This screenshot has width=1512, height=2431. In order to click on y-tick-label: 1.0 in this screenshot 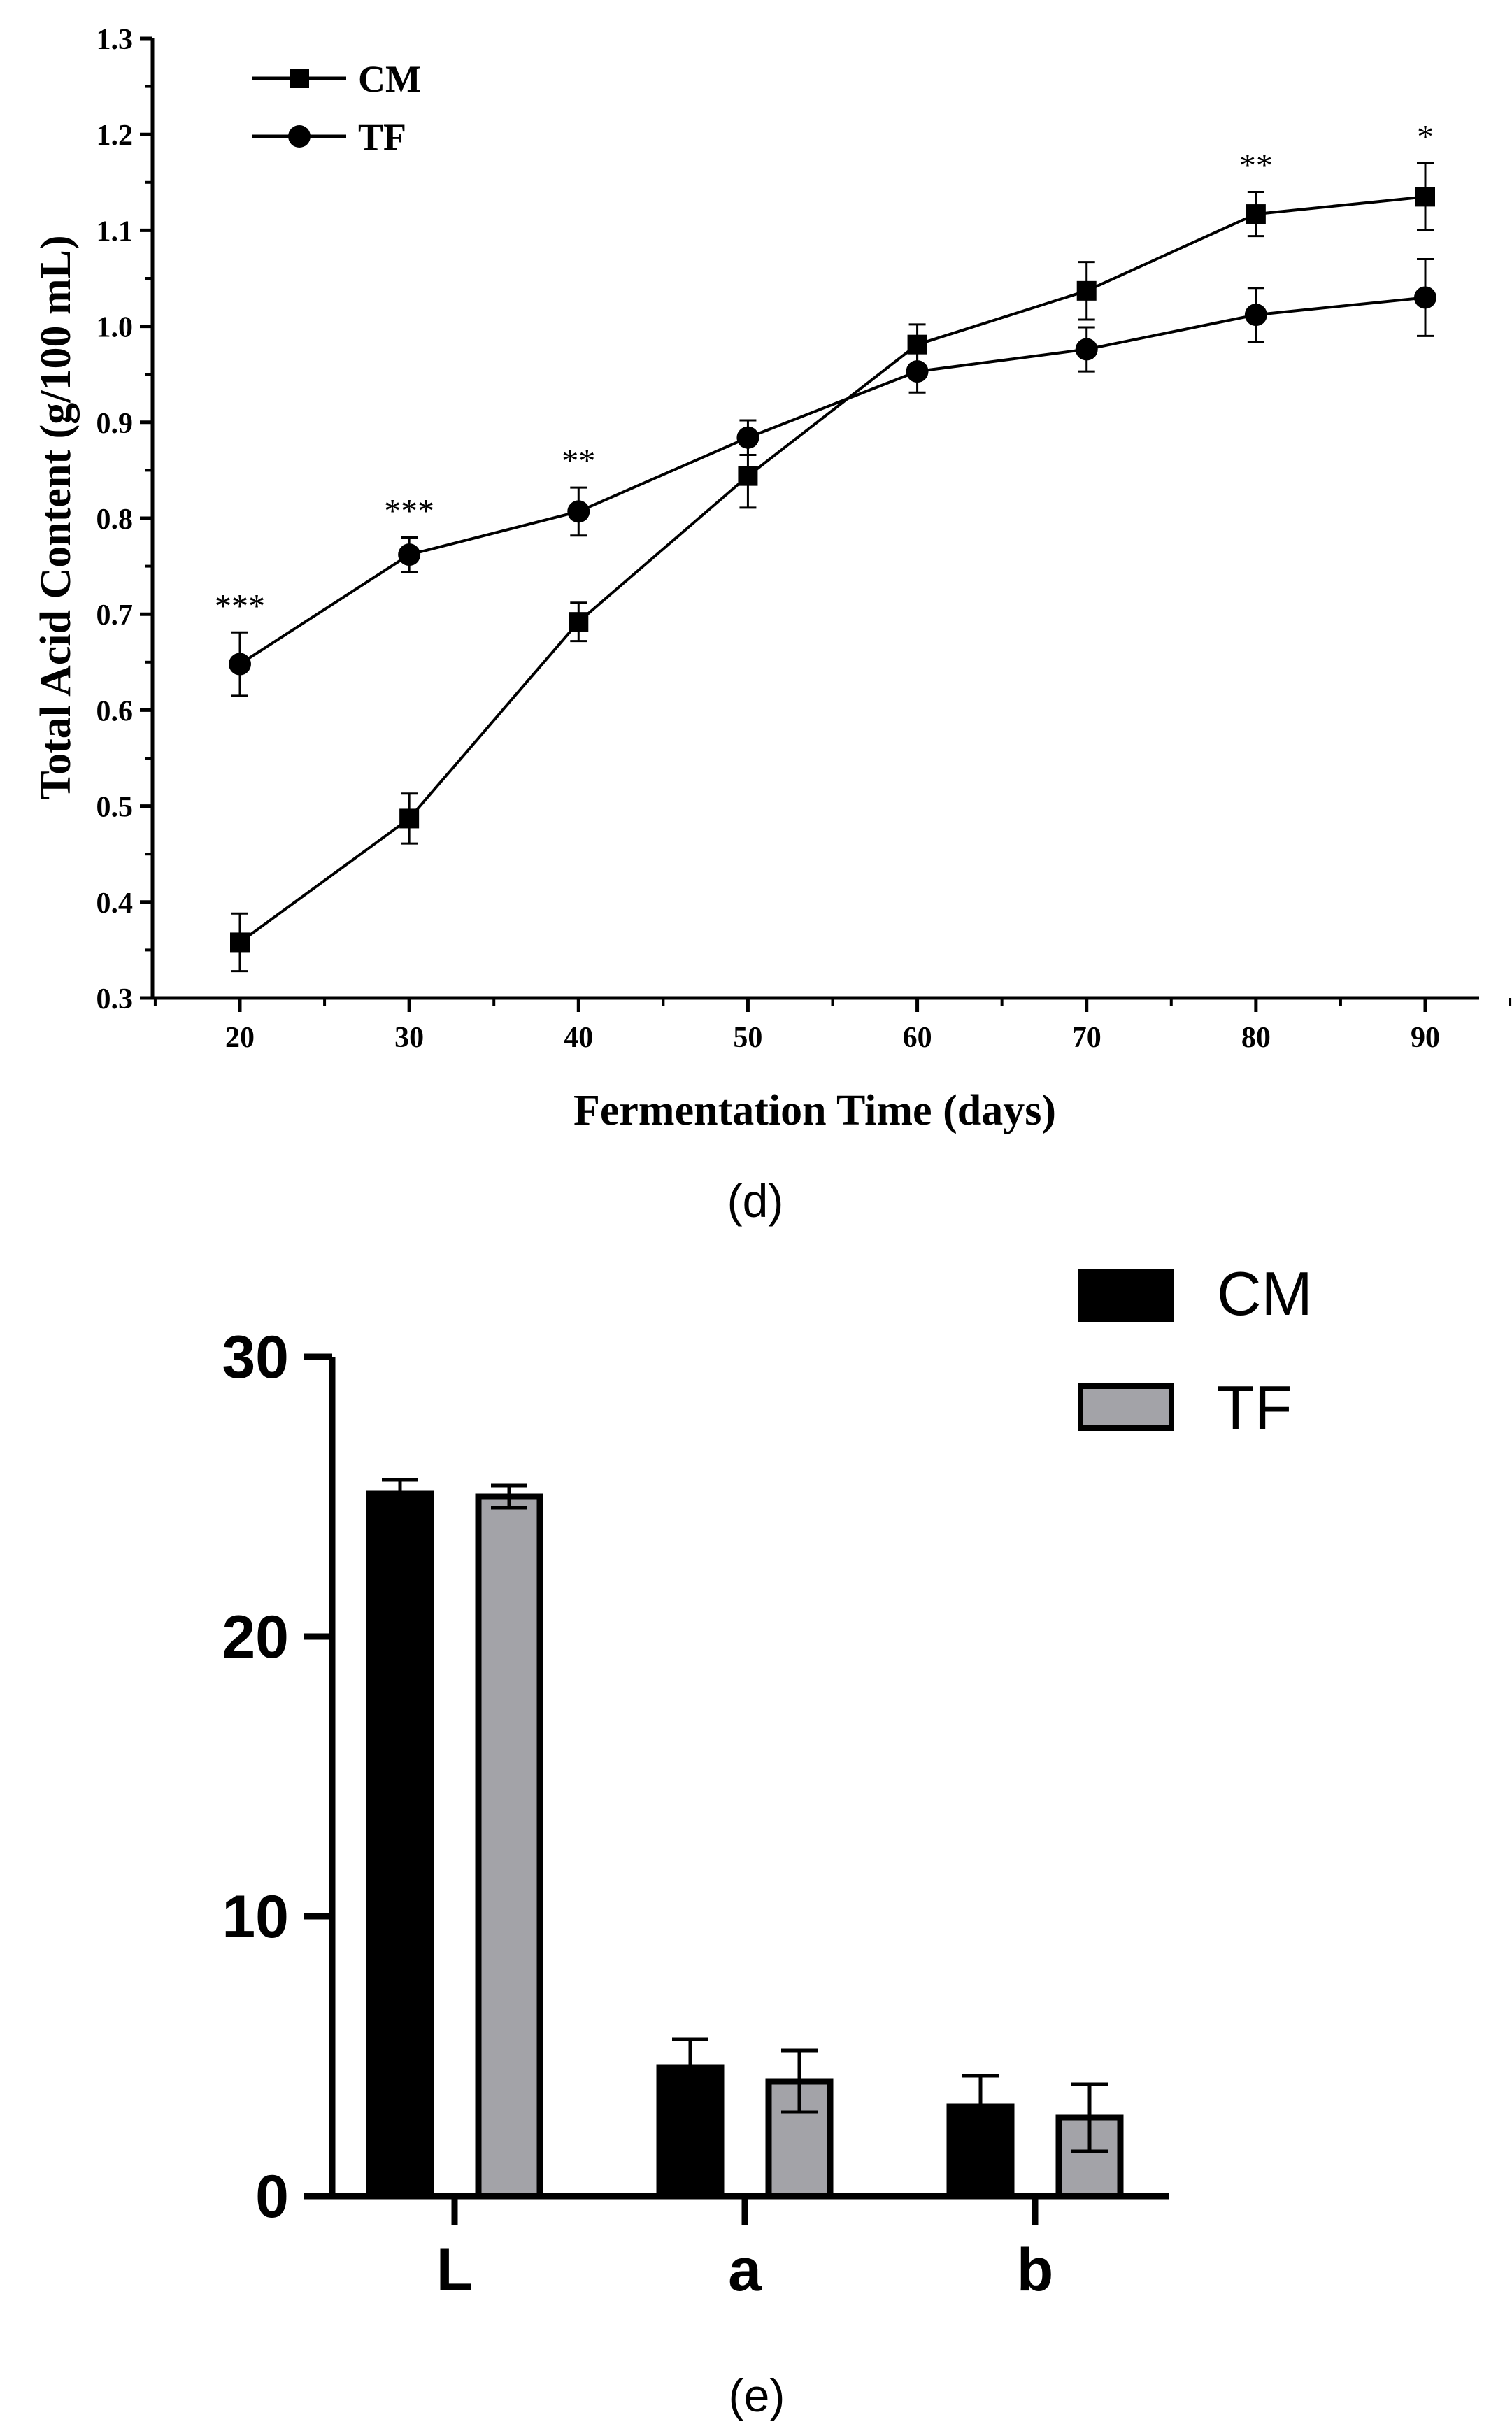, I will do `click(116, 328)`.